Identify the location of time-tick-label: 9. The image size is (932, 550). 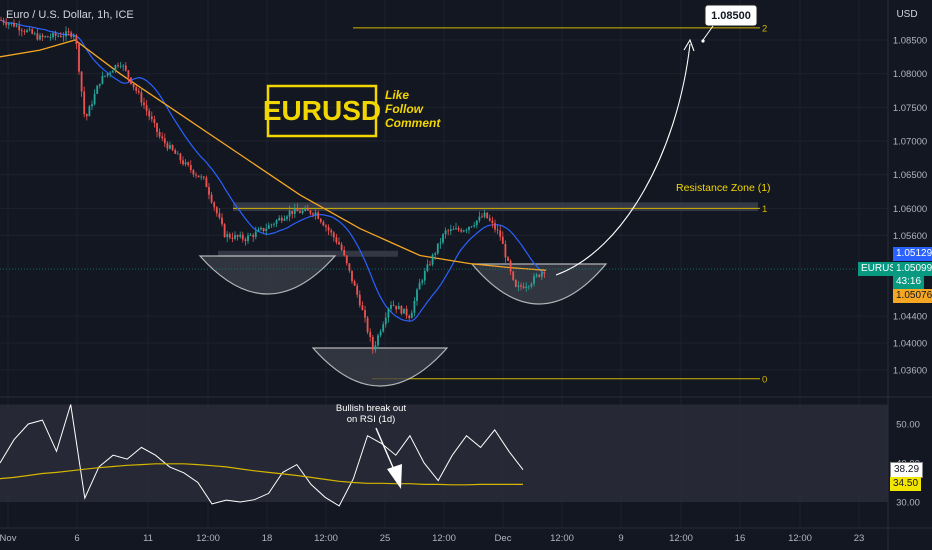
(620, 538).